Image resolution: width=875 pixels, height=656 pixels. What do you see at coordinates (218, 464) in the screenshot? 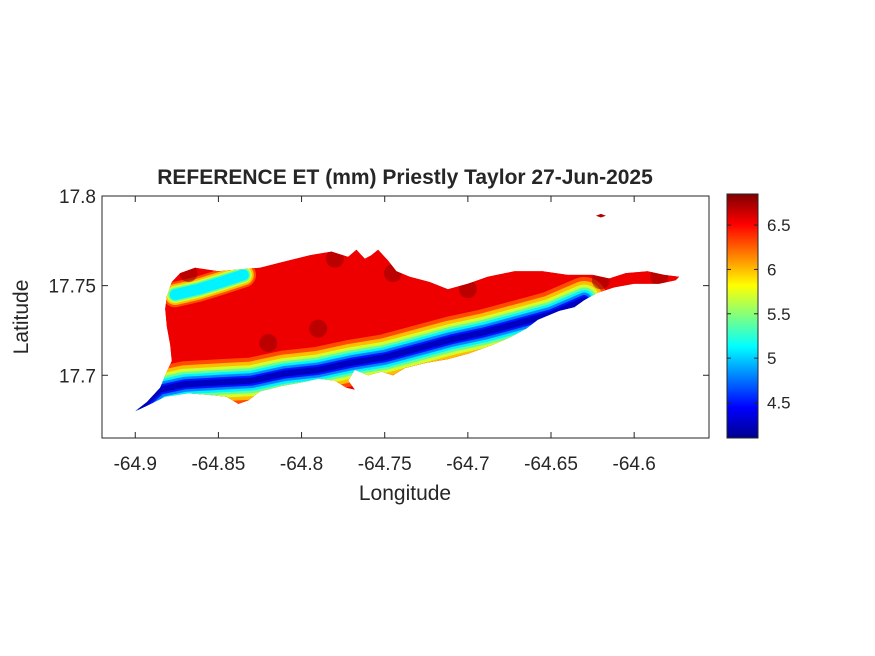
I see `x-tick-label: -64.85` at bounding box center [218, 464].